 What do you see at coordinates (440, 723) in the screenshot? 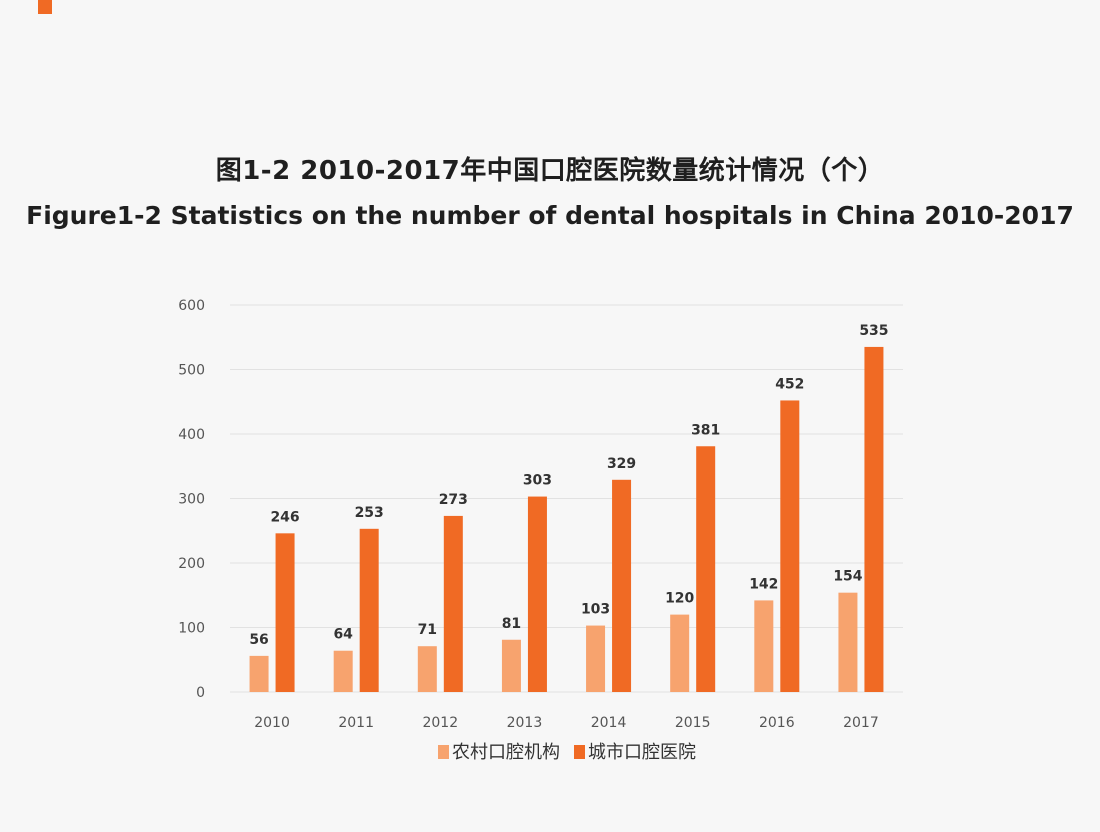
I see `x-tick-label-2012: 2012` at bounding box center [440, 723].